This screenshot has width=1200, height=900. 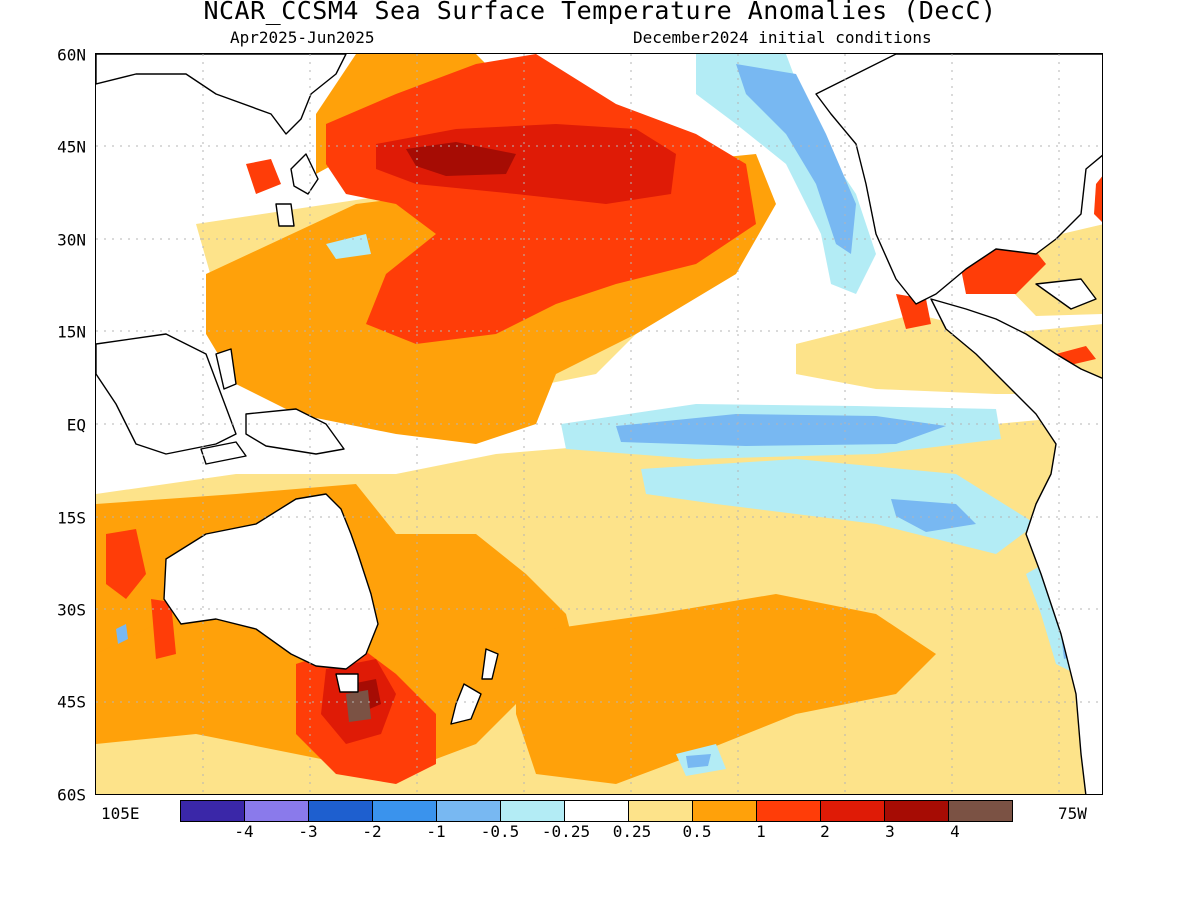 I want to click on colorbar-label-9: 1, so click(x=761, y=831).